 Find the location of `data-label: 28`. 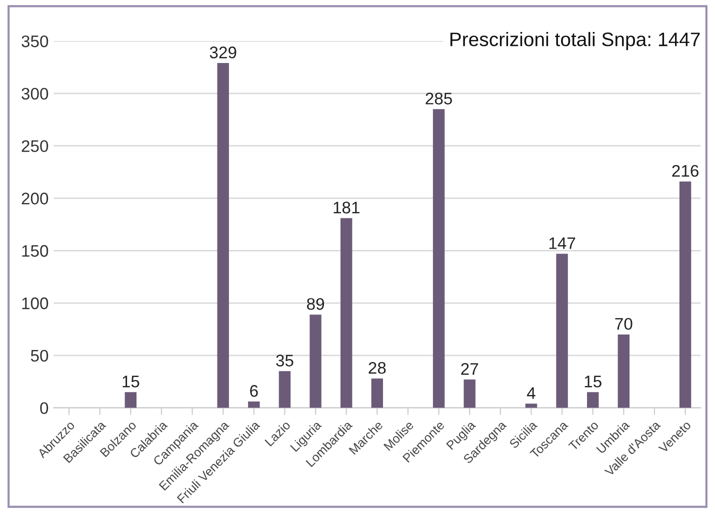

data-label: 28 is located at coordinates (377, 368).